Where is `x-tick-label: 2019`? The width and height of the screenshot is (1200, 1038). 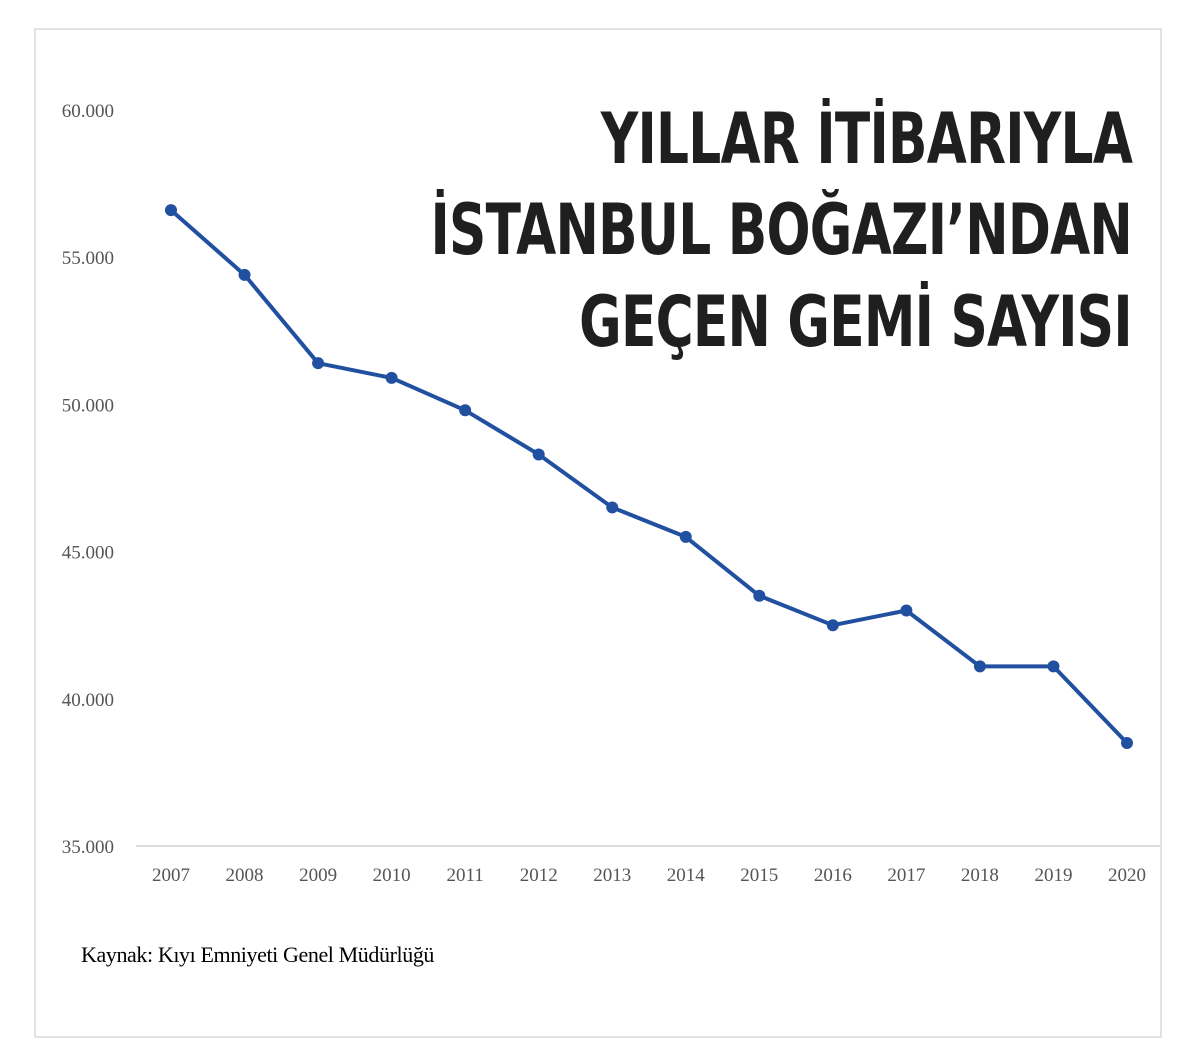 x-tick-label: 2019 is located at coordinates (1053, 875).